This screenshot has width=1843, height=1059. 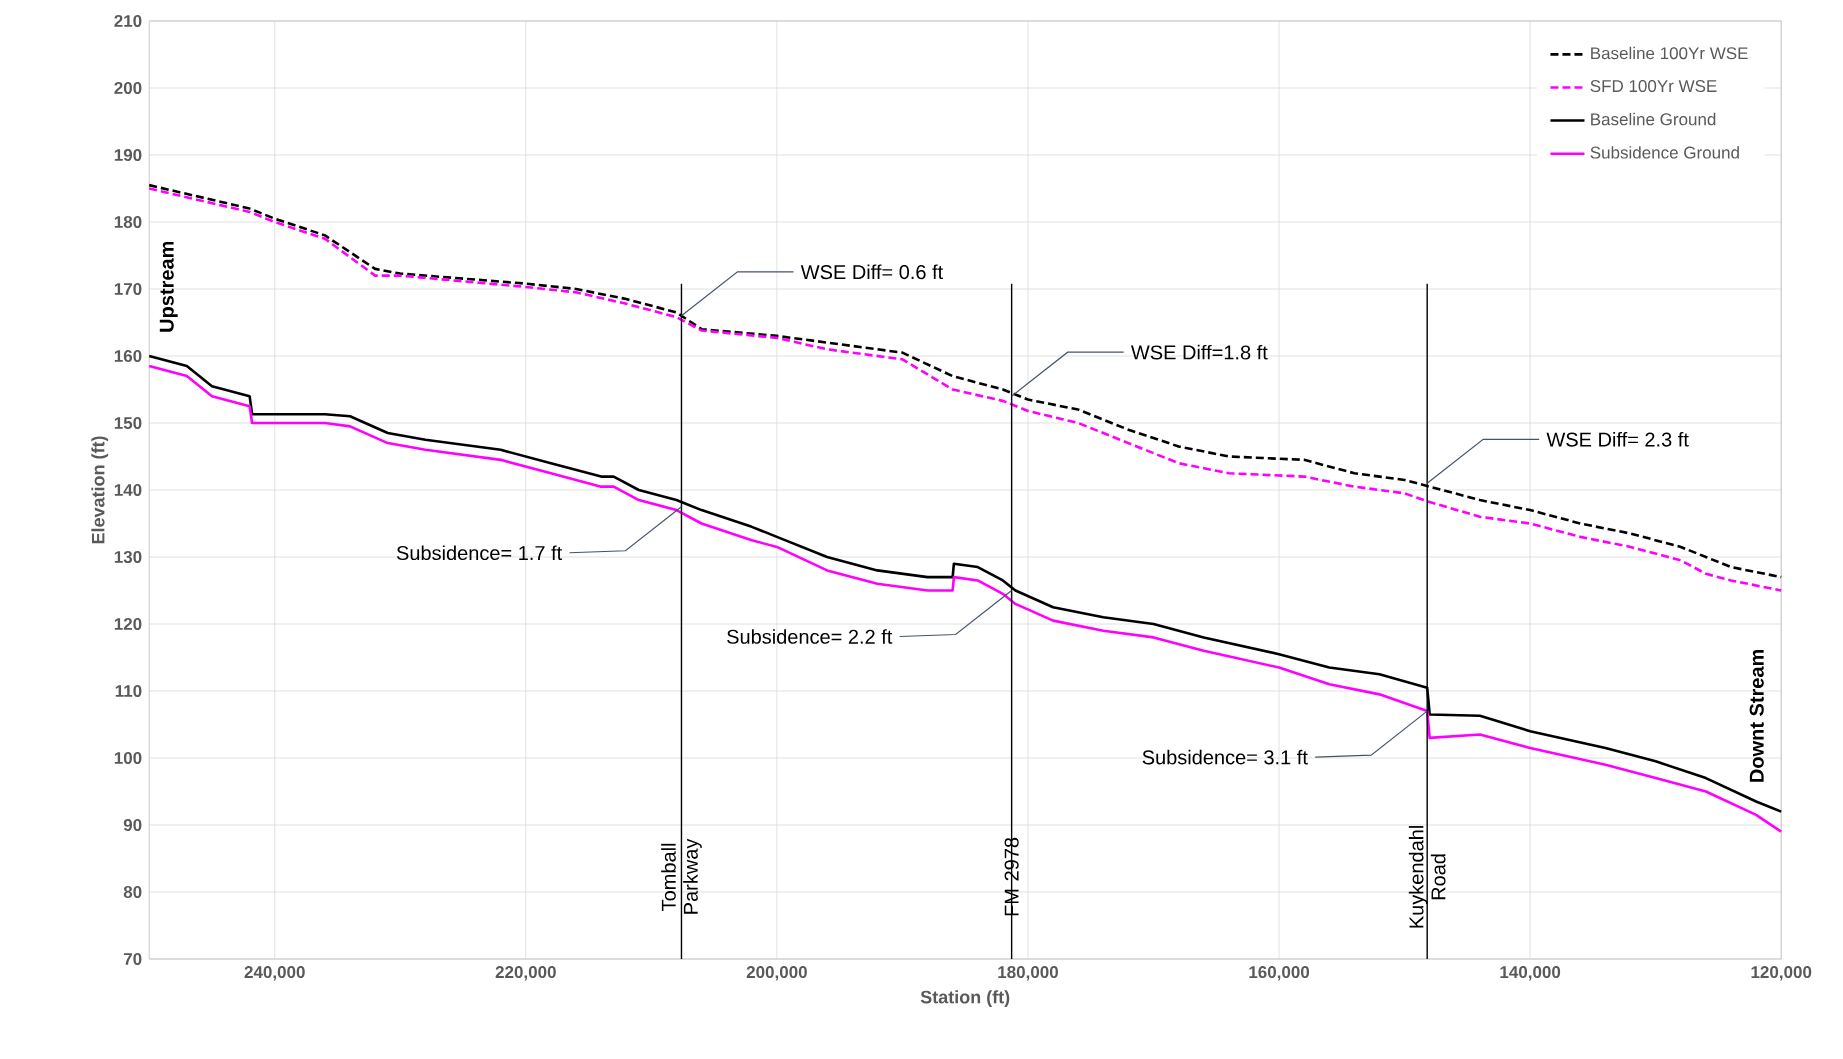 I want to click on annotation: Subsidence= 3.1 ft, so click(x=1225, y=757).